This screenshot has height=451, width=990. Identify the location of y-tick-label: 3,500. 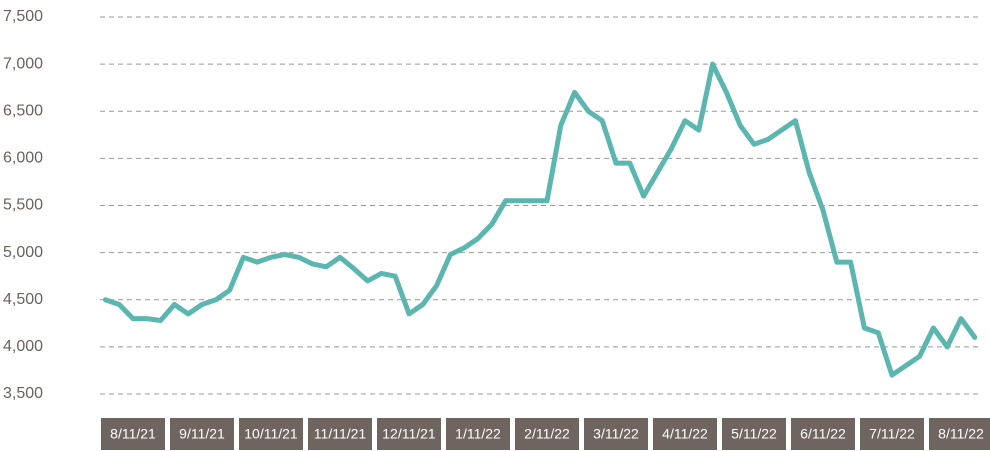
(23, 393).